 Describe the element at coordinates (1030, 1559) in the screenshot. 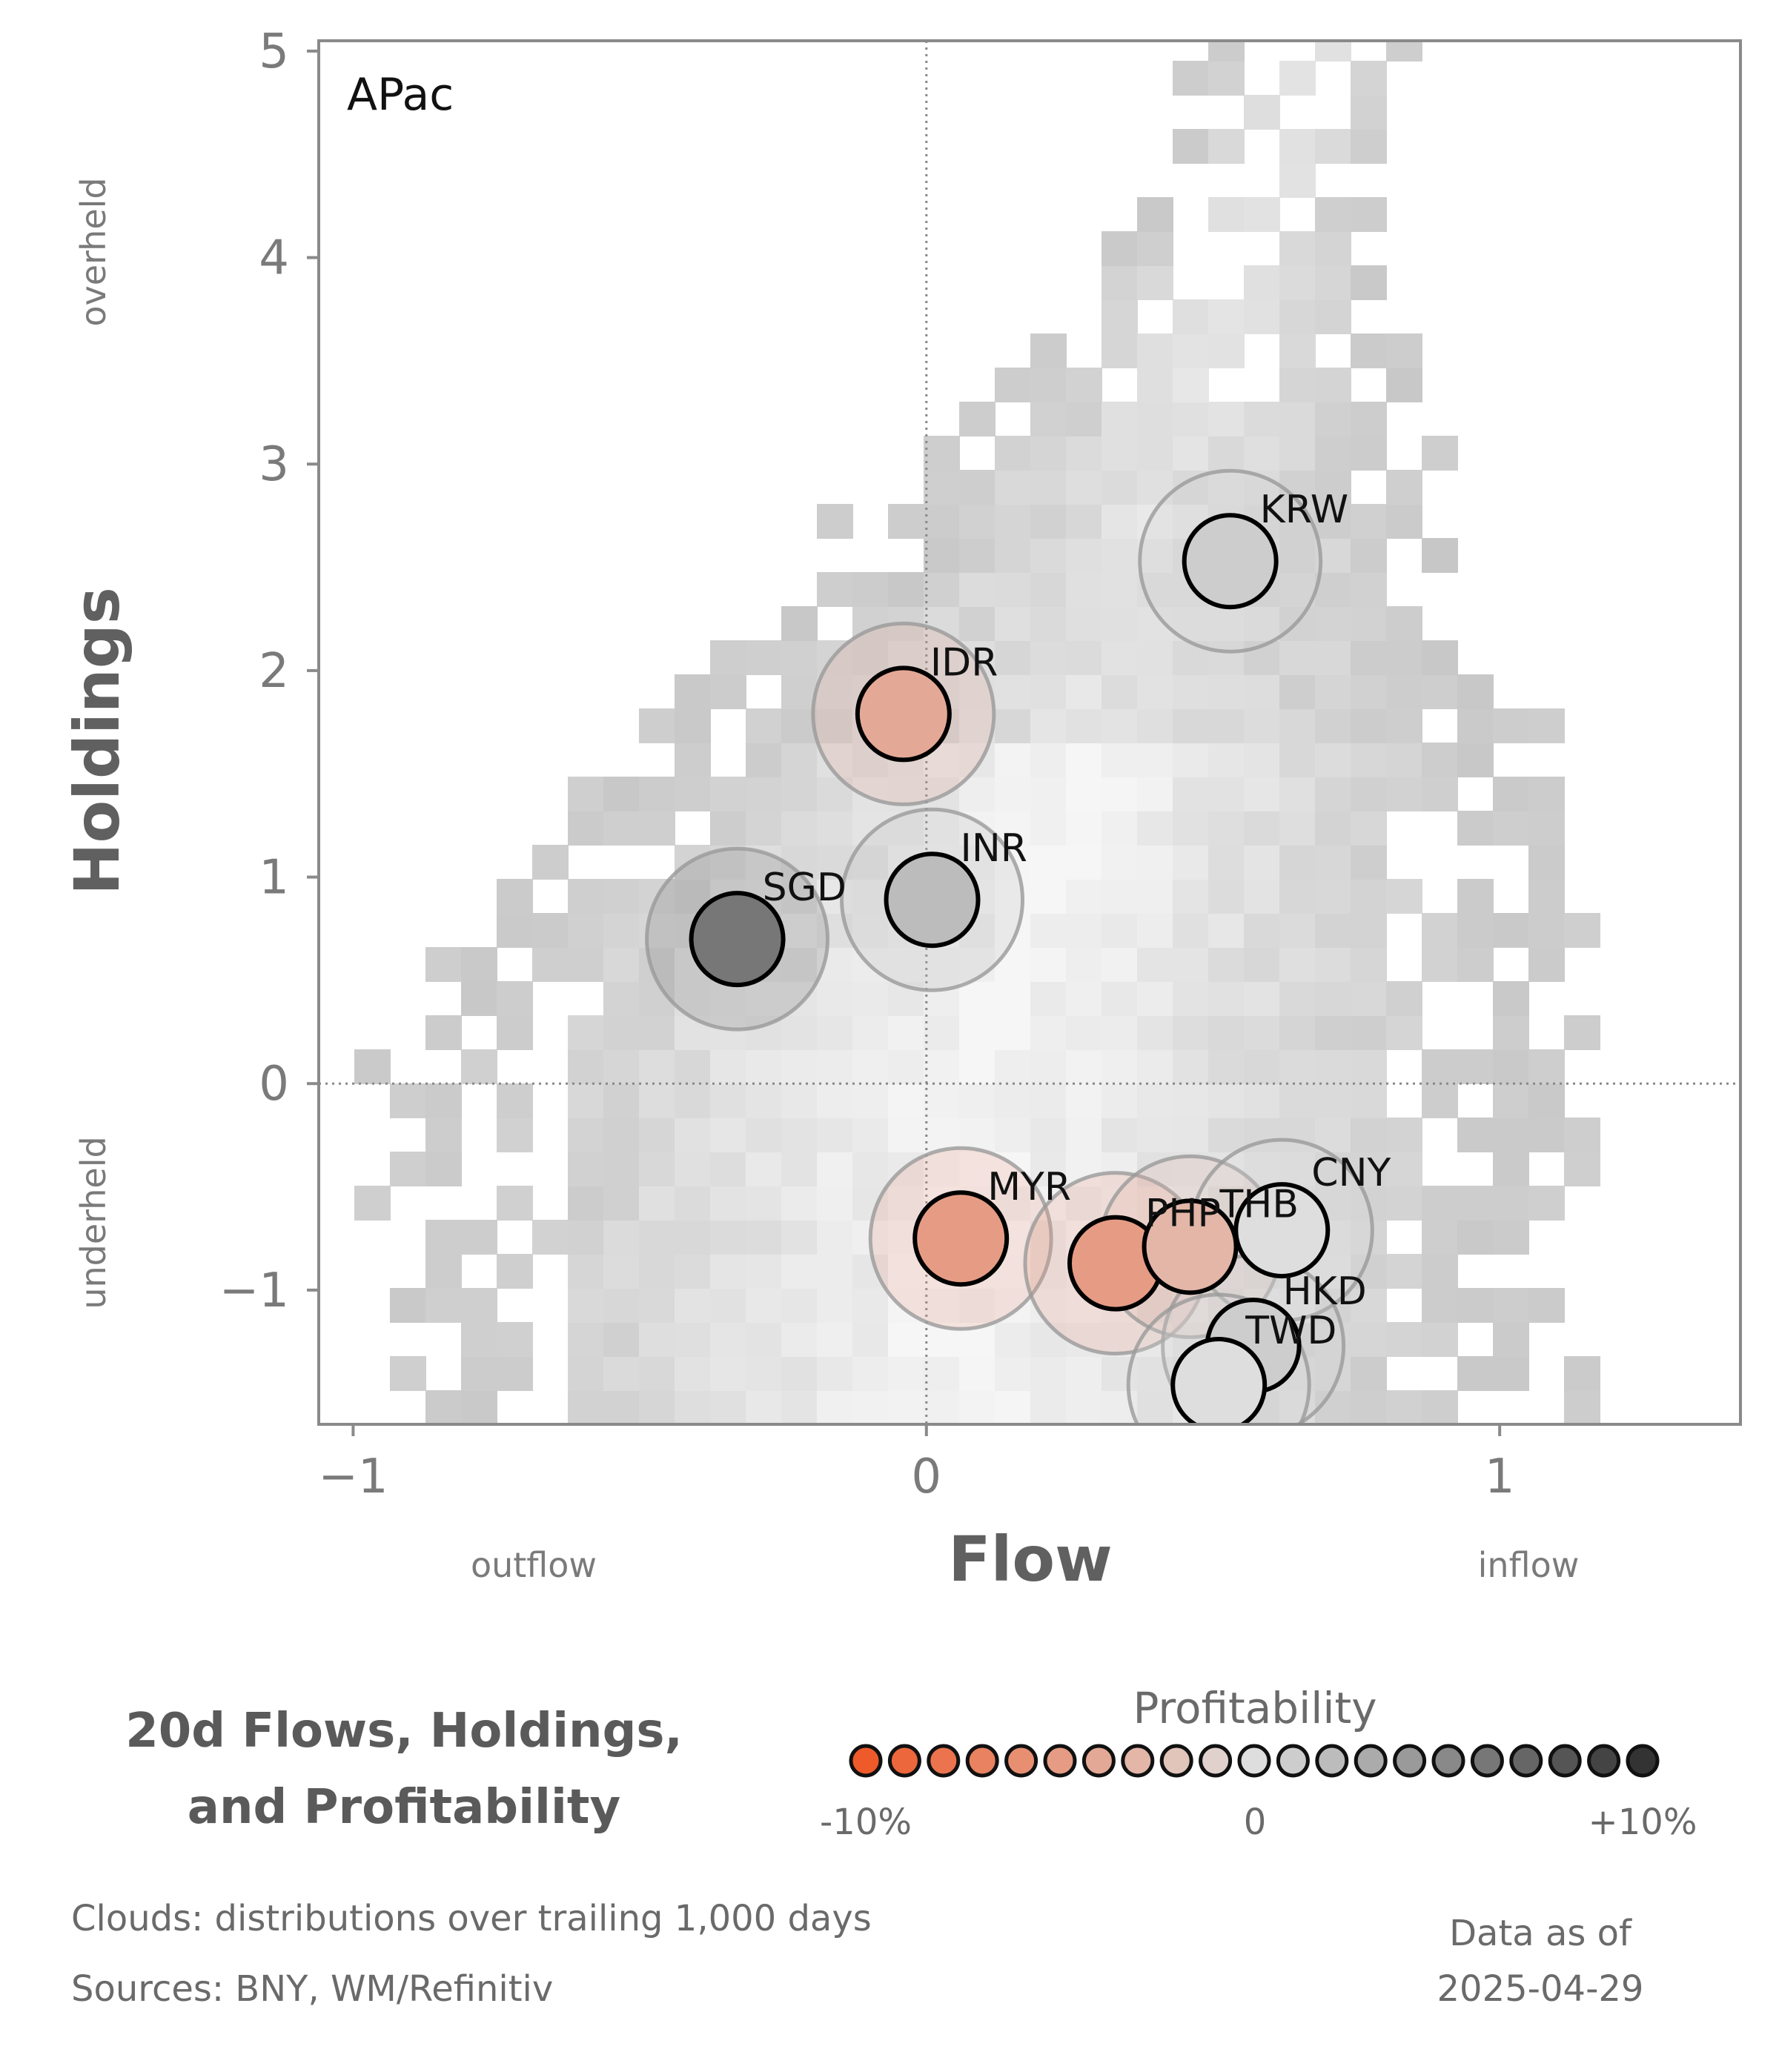

I see `x-axis-title: Flow` at that location.